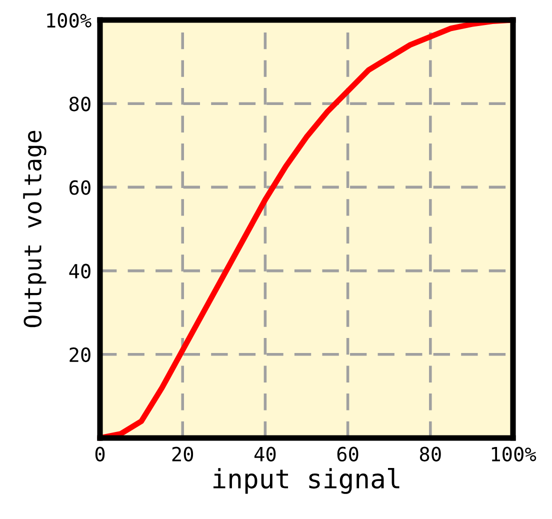 This screenshot has height=519, width=552. What do you see at coordinates (347, 454) in the screenshot?
I see `x-tick-label: 60` at bounding box center [347, 454].